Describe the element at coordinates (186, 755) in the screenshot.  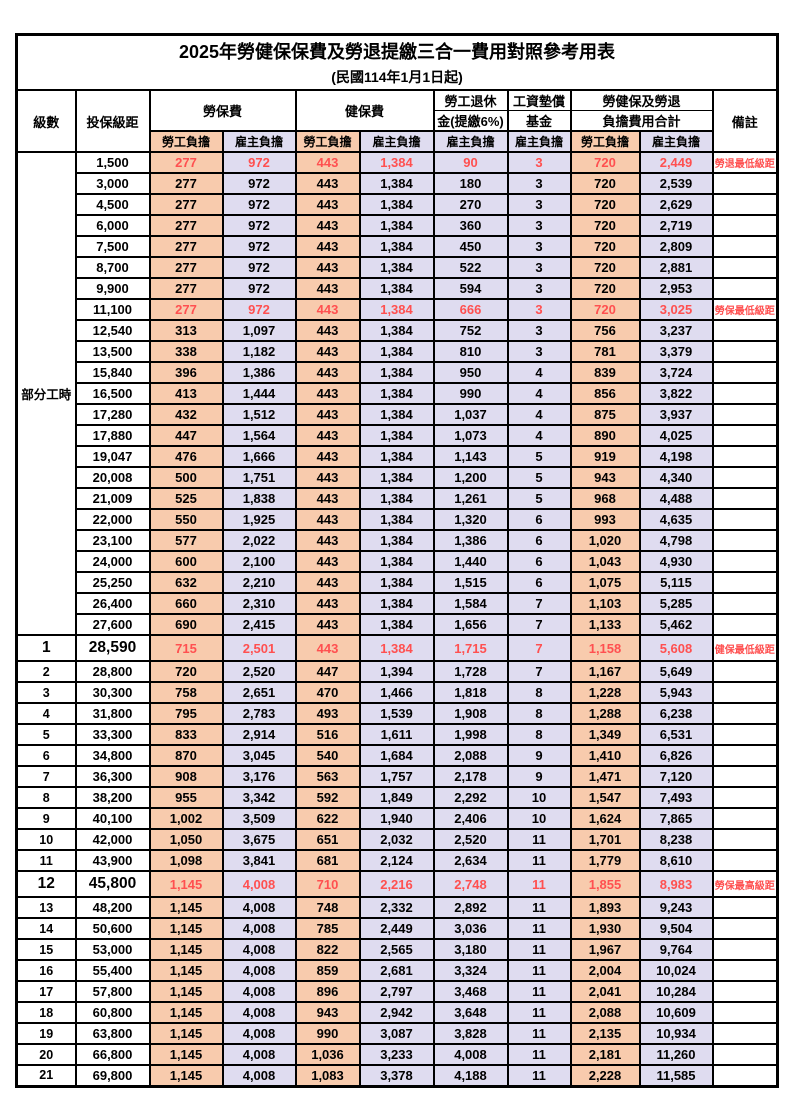
I see `labor-employee-cell: 870` at that location.